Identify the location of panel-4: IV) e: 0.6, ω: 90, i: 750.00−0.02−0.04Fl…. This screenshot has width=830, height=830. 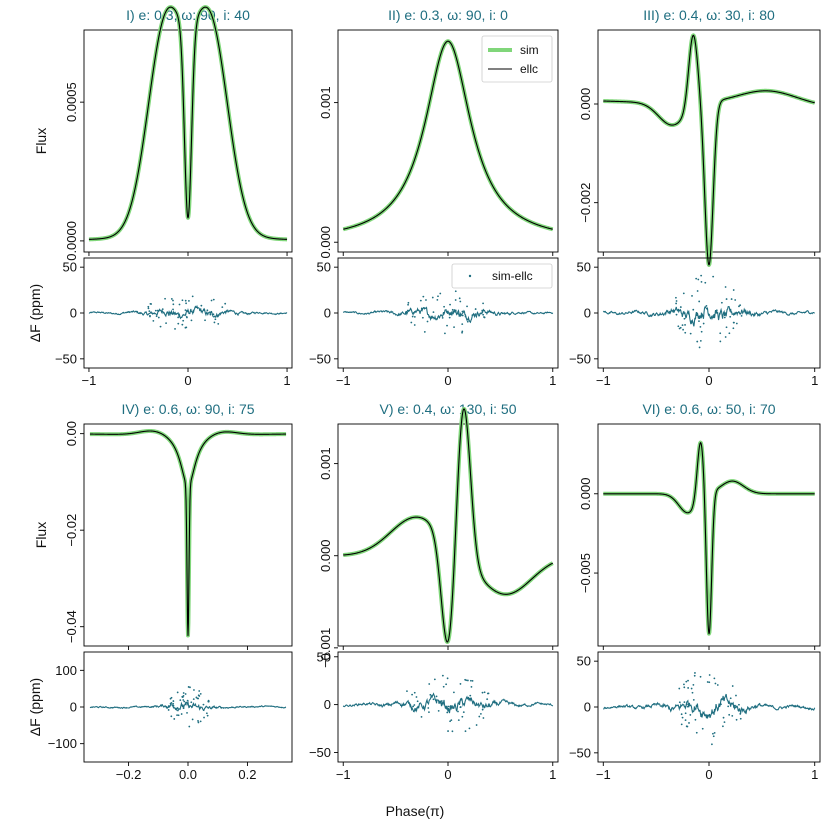
(160, 591).